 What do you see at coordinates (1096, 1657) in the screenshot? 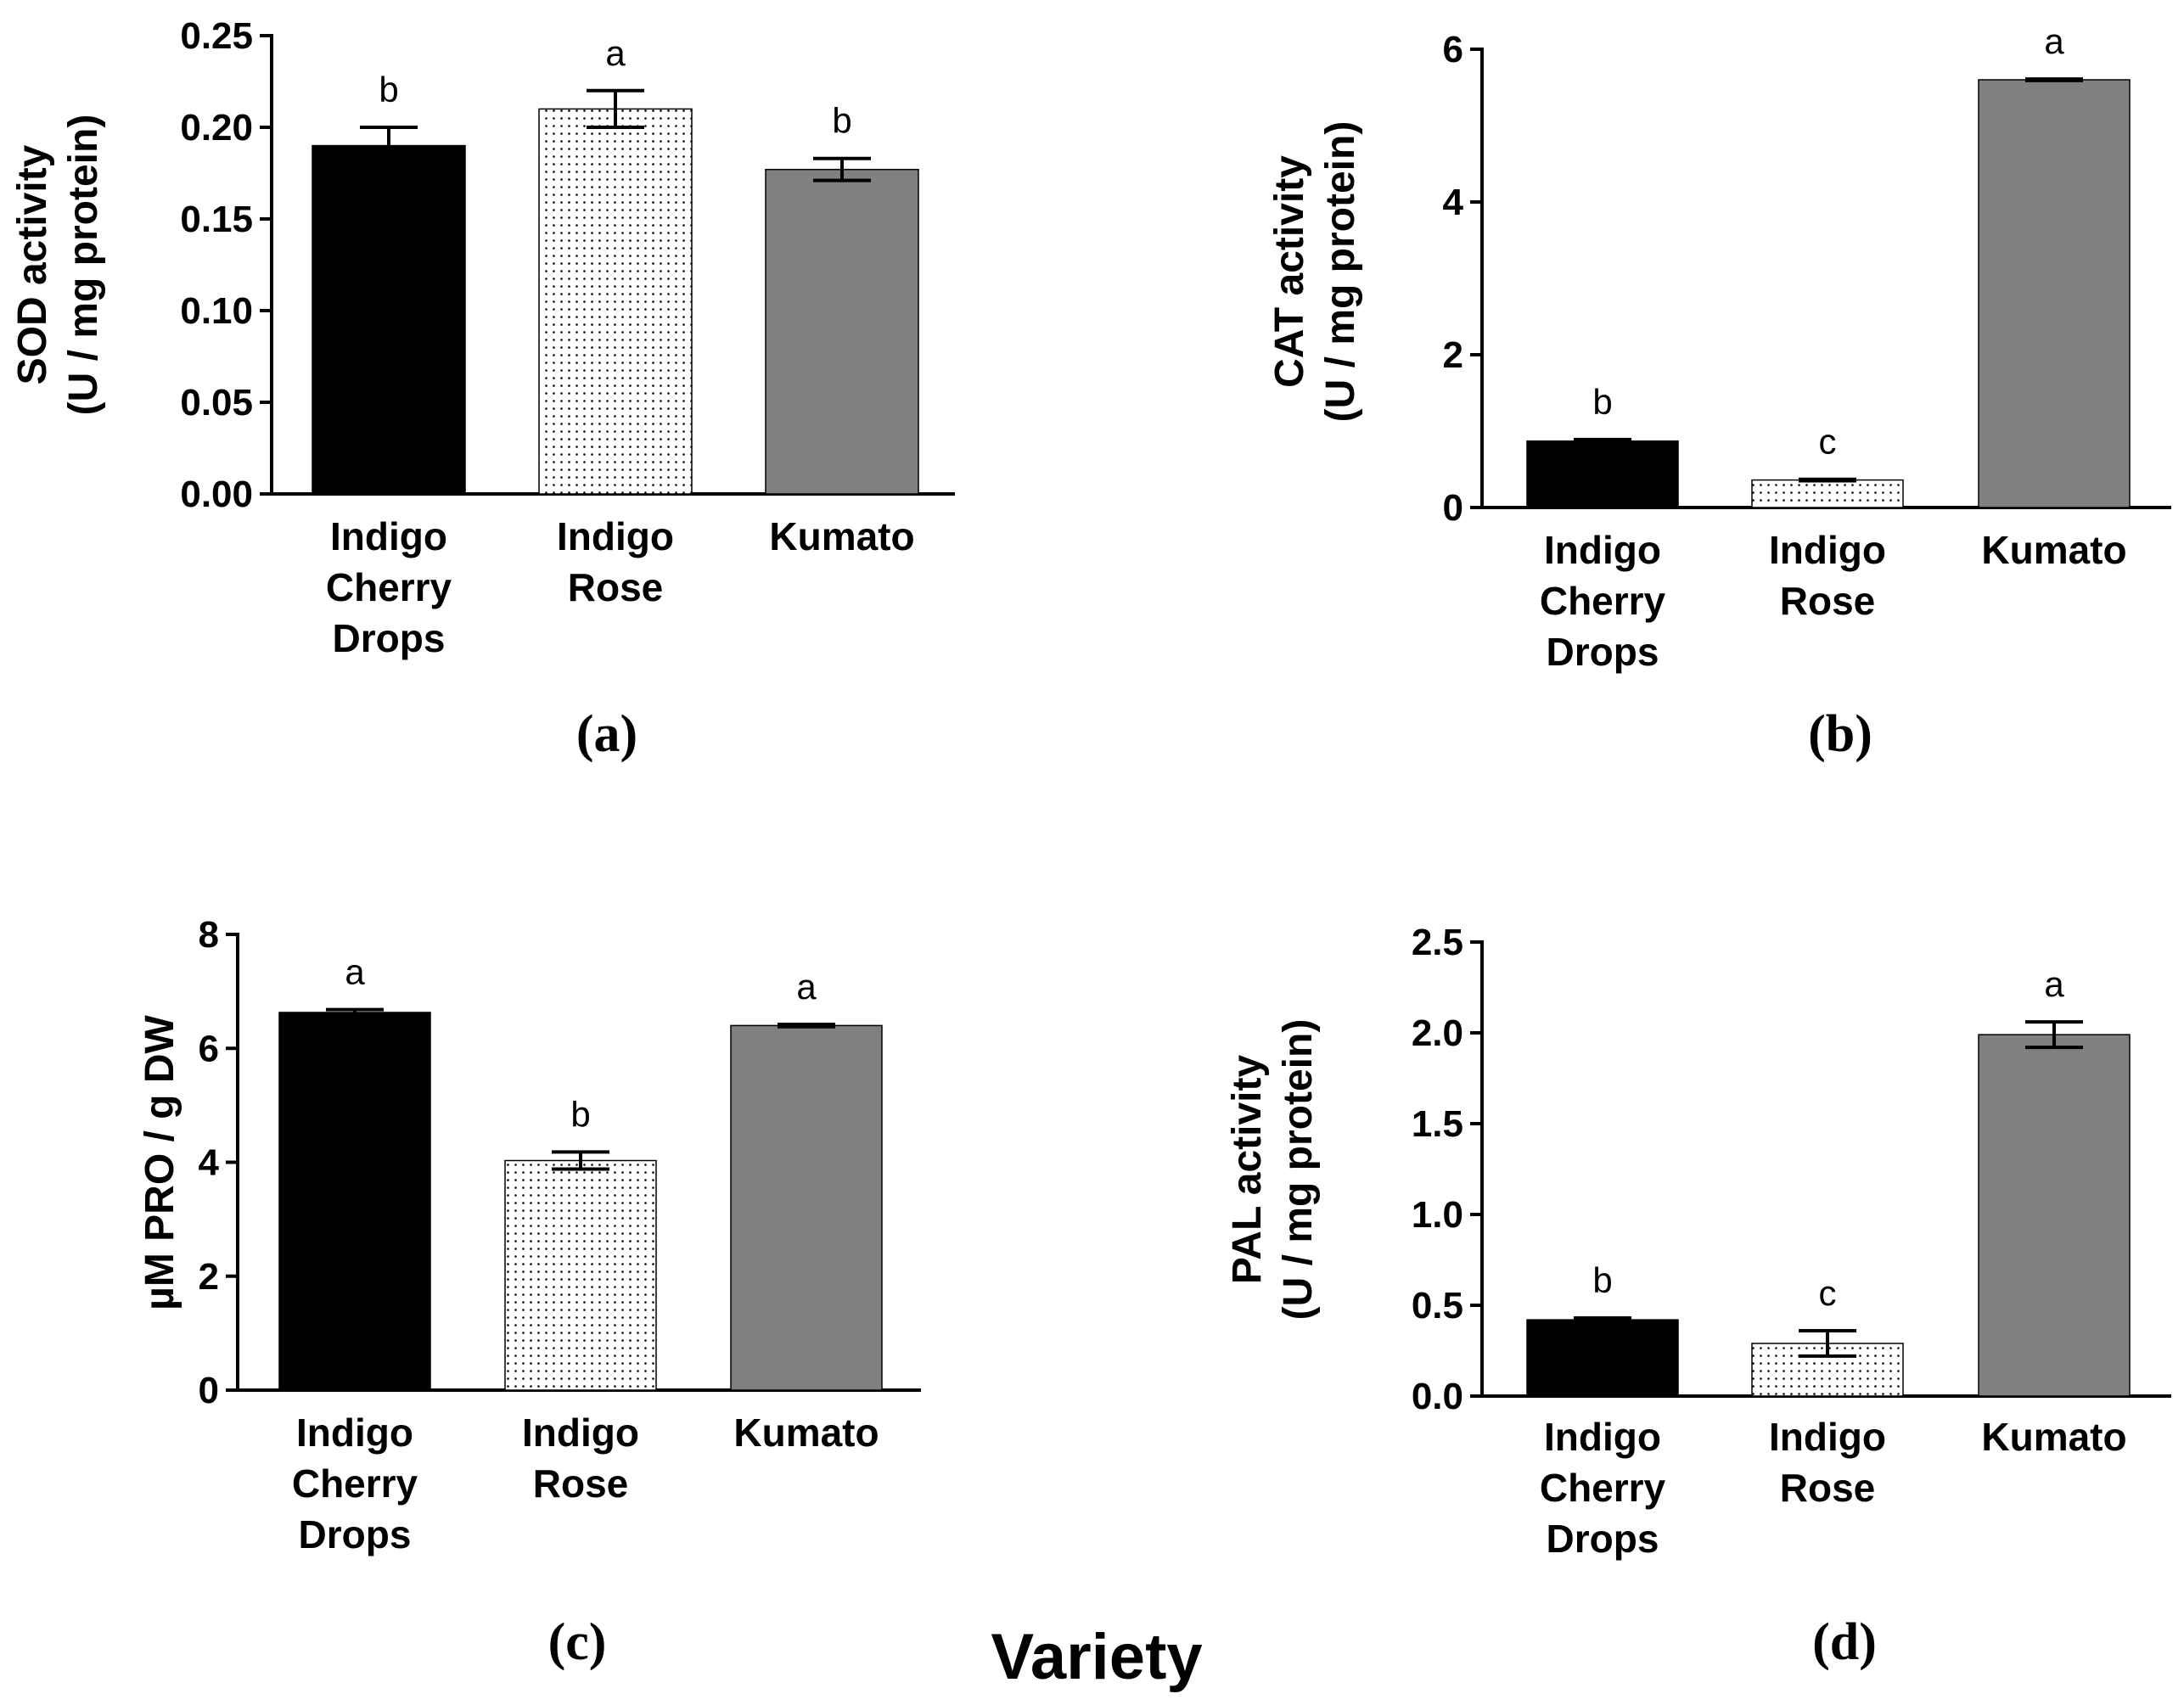
I see `shared-x-axis-label: Variety` at bounding box center [1096, 1657].